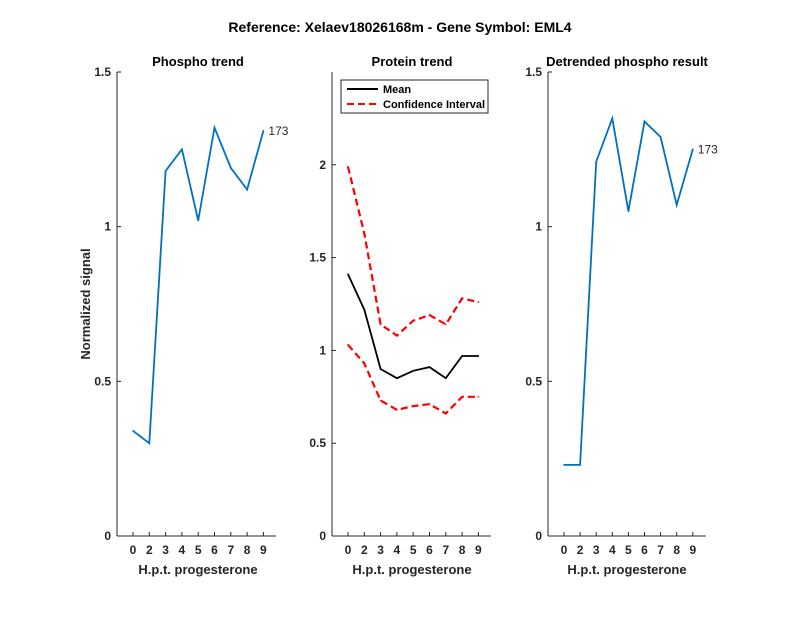  Describe the element at coordinates (627, 61) in the screenshot. I see `panel-title: Detrended phospho result` at that location.